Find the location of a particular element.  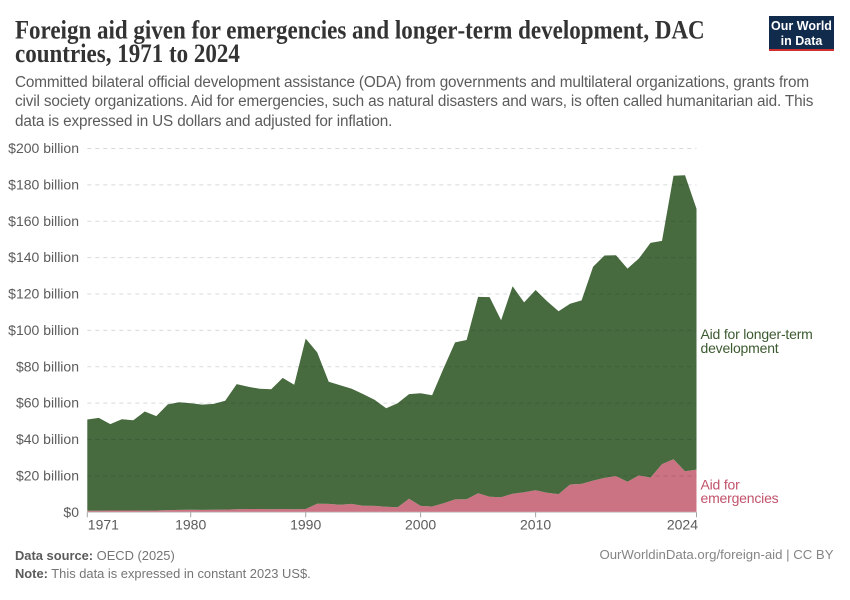

svg-text: 2010 is located at coordinates (535, 525).